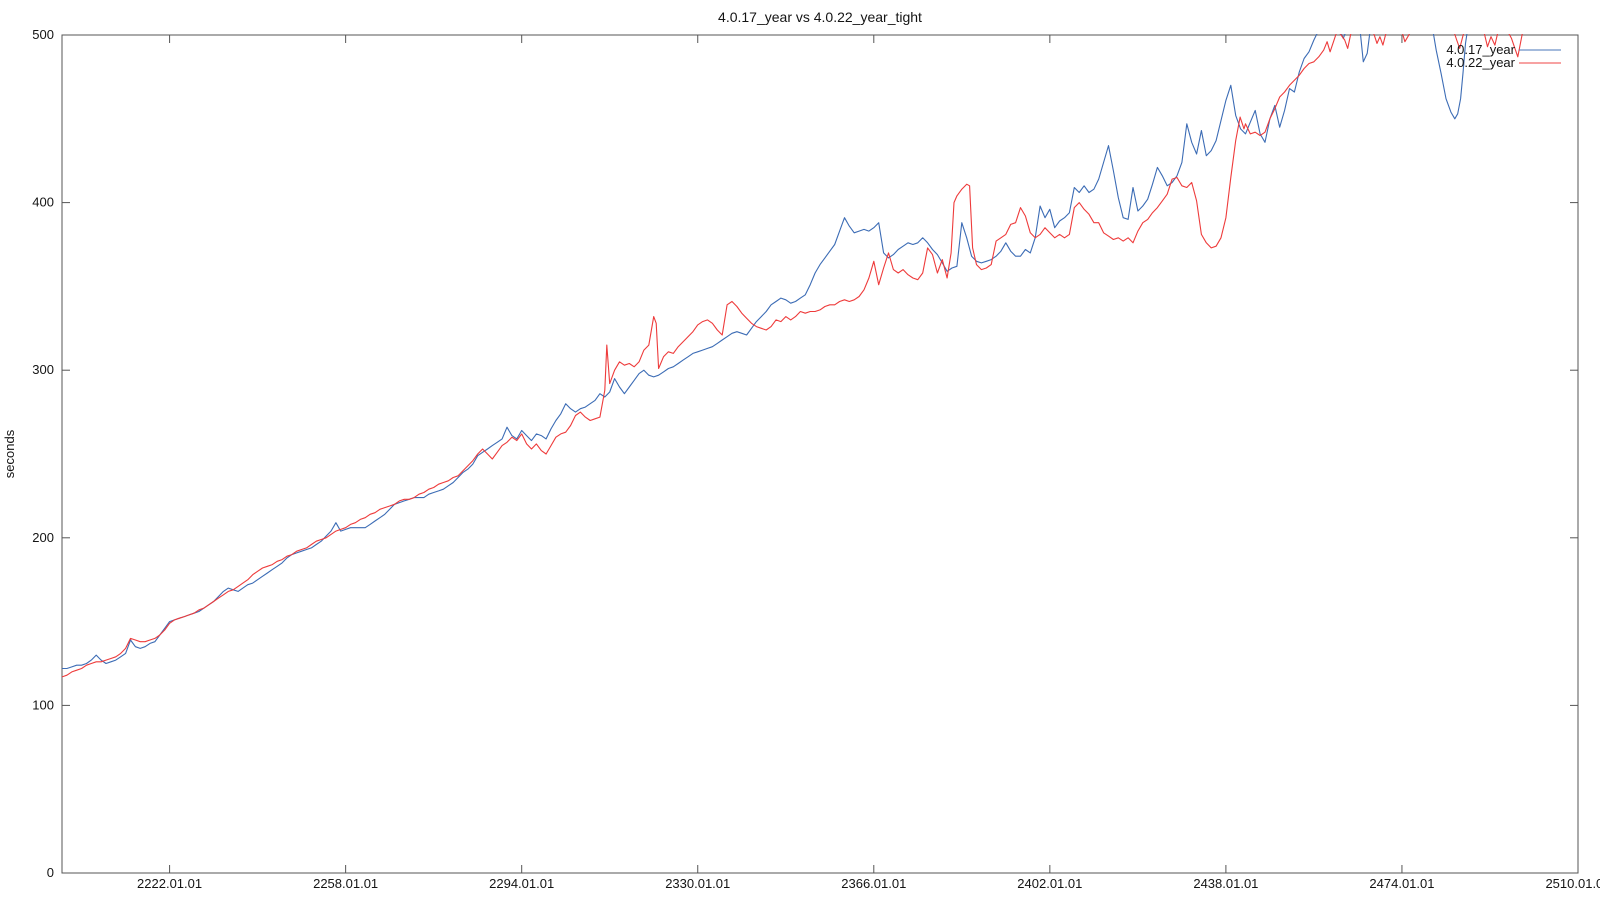 This screenshot has height=900, width=1600. I want to click on y-tick-label: 300, so click(43, 369).